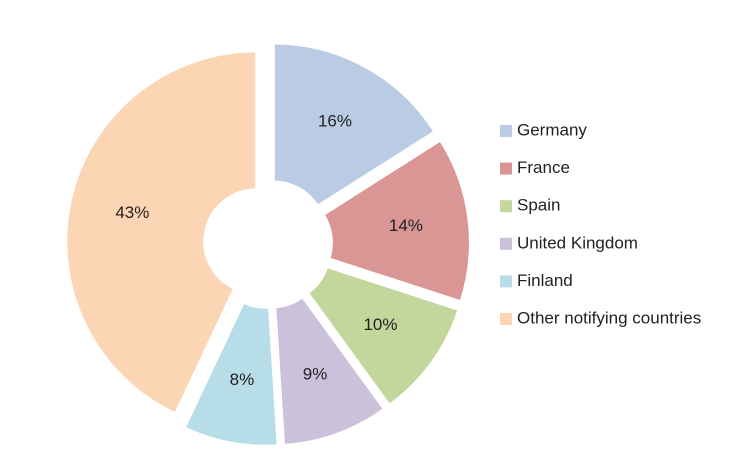 Image resolution: width=750 pixels, height=450 pixels. What do you see at coordinates (543, 167) in the screenshot?
I see `legend-label: France` at bounding box center [543, 167].